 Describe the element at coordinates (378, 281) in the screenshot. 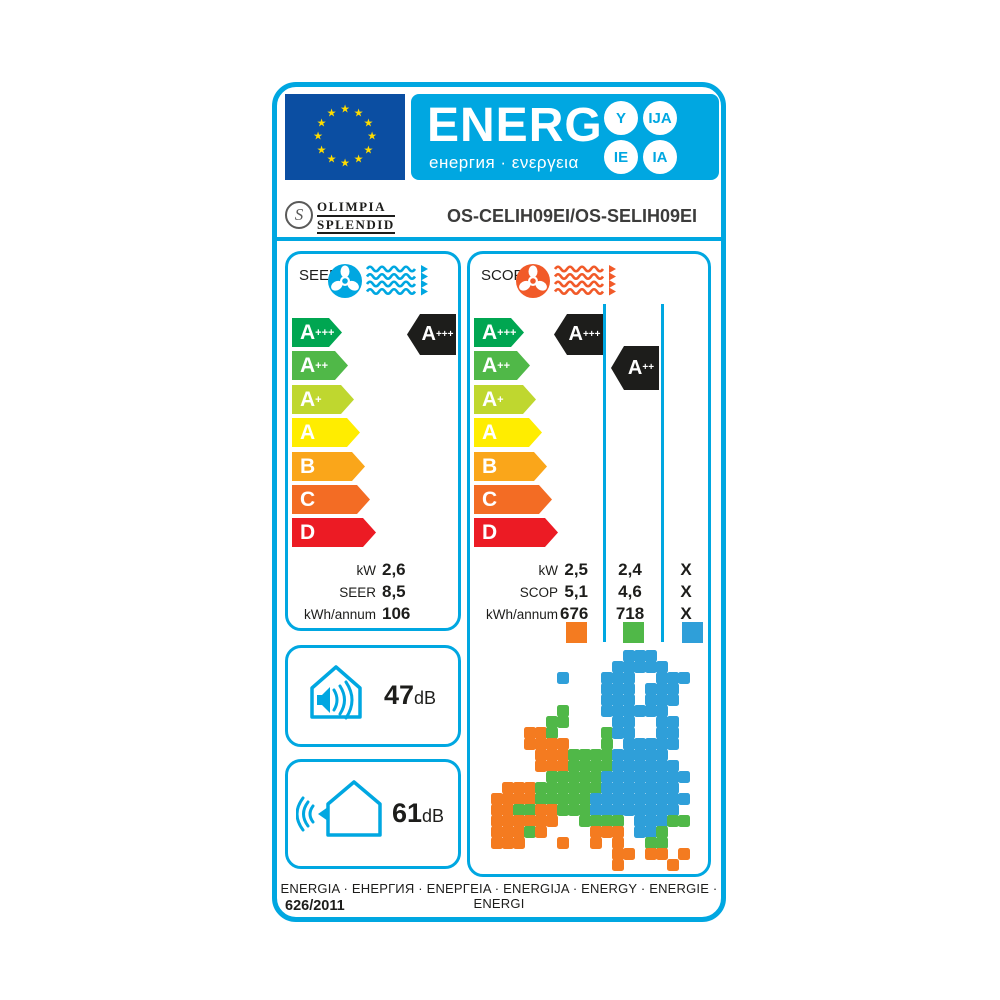

I see `cooling-fan-icon` at that location.